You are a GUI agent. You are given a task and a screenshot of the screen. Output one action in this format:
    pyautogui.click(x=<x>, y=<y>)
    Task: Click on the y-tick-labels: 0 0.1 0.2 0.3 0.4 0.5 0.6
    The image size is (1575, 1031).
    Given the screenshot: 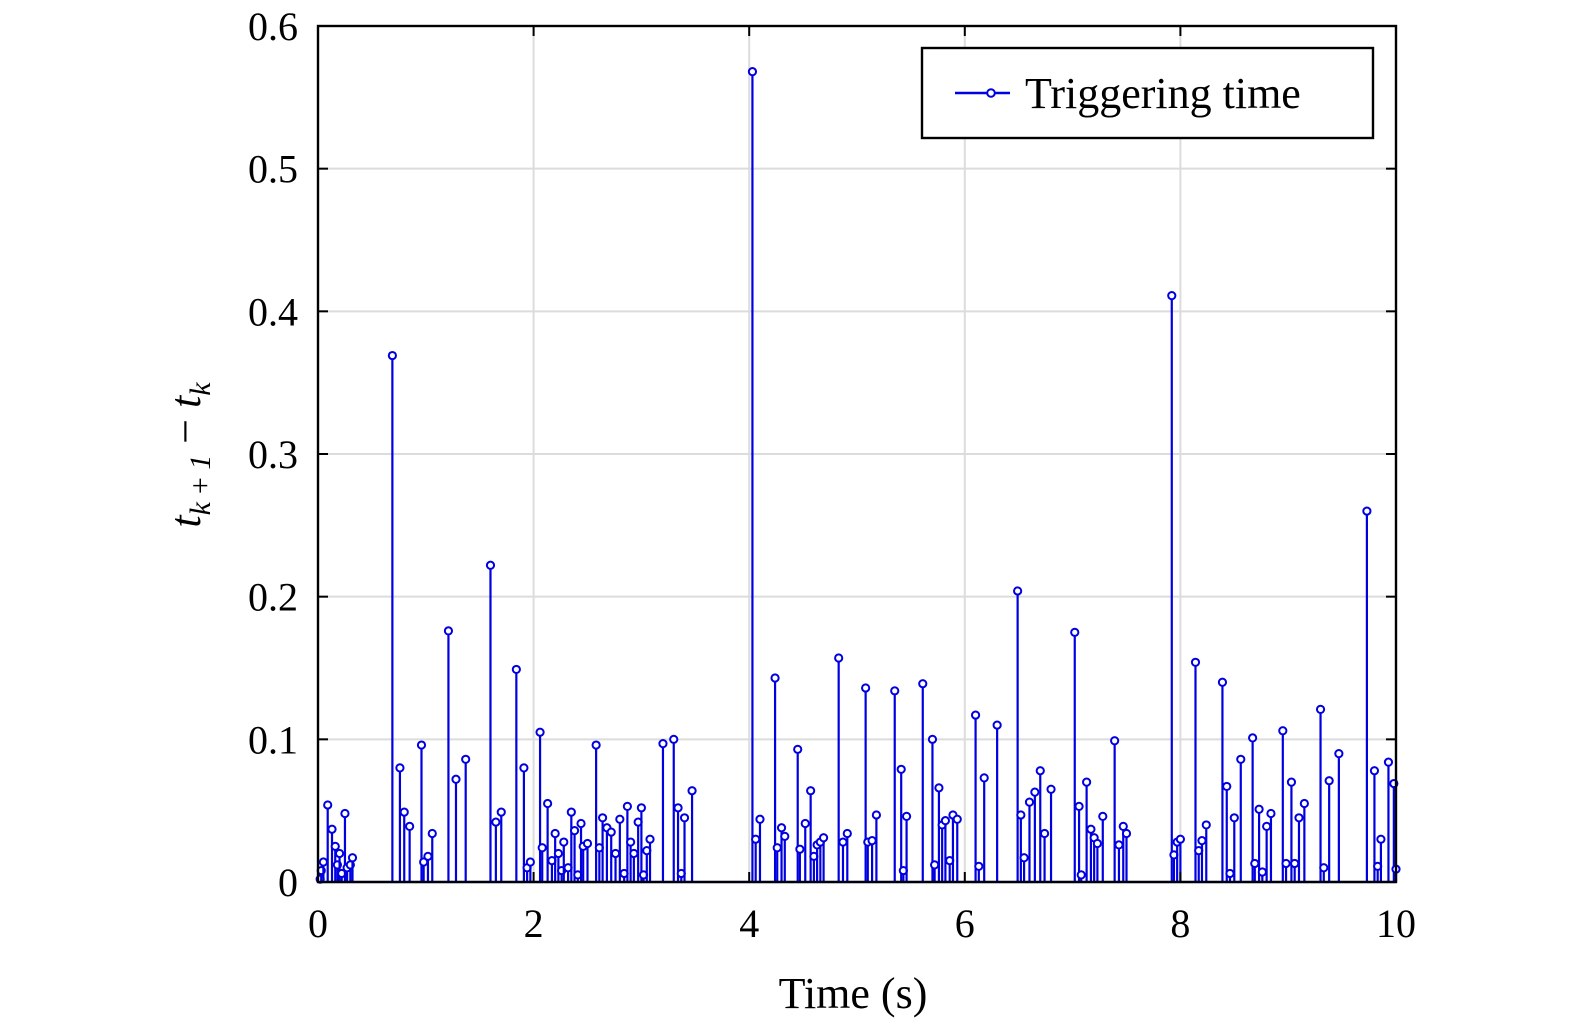 What is the action you would take?
    pyautogui.click(x=273, y=454)
    